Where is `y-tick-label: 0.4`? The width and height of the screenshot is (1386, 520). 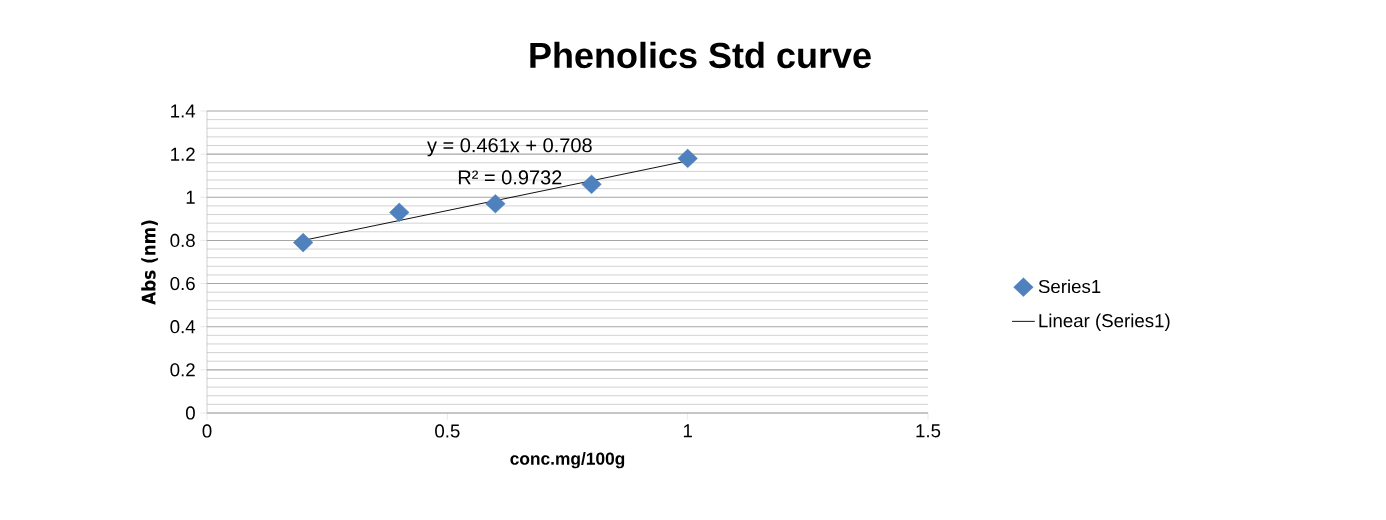 y-tick-label: 0.4 is located at coordinates (183, 327).